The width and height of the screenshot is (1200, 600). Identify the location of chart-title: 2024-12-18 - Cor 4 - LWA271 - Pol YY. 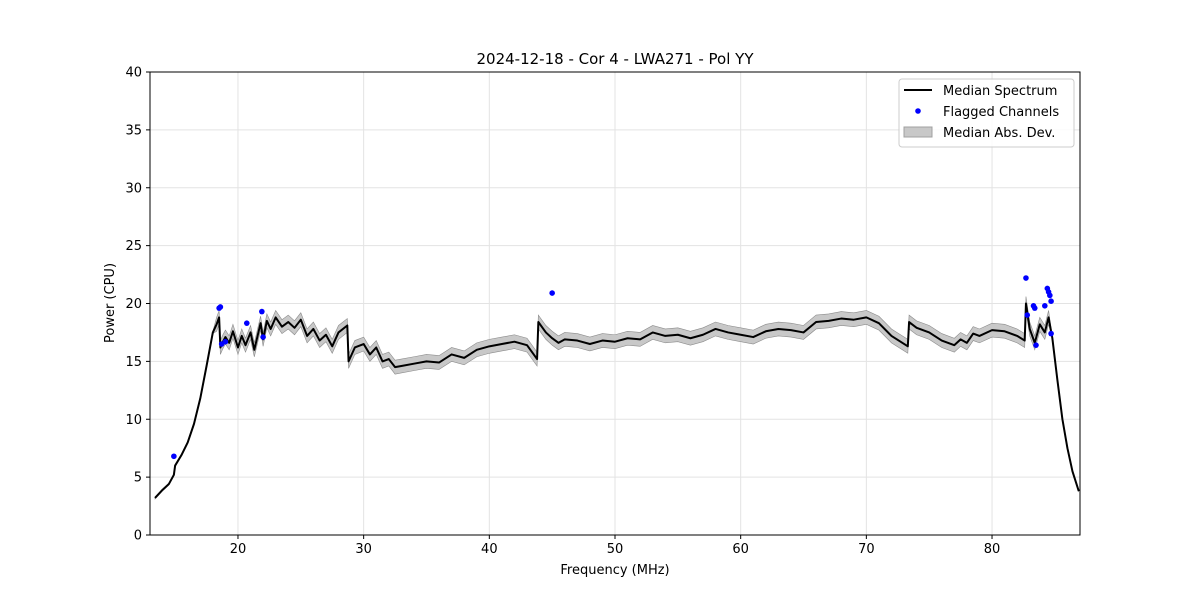
(616, 59).